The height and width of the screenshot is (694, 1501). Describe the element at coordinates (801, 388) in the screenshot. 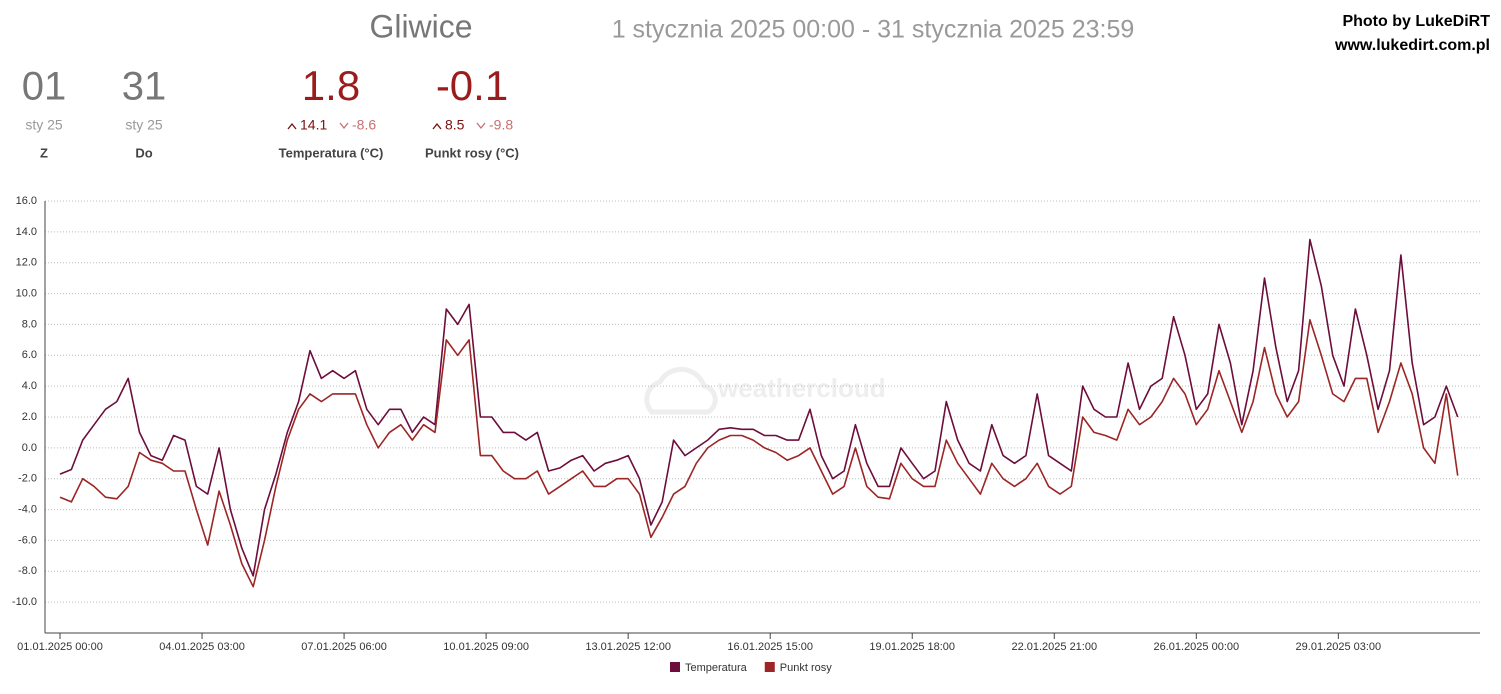

I see `watermark: weathercloud` at that location.